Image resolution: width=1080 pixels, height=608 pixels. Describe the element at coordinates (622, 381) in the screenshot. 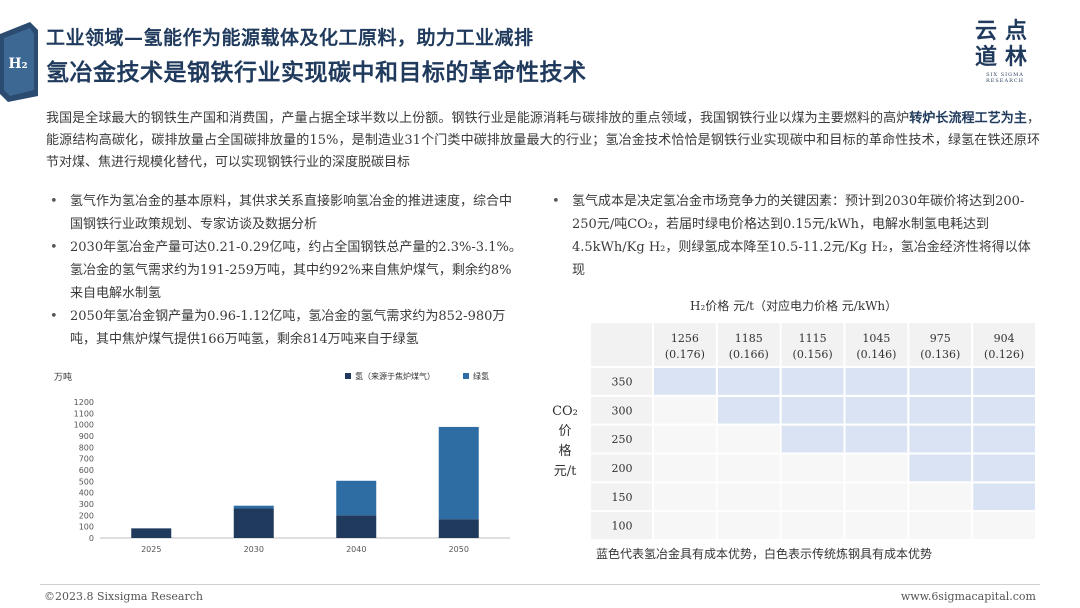

I see `row-header: 350` at that location.